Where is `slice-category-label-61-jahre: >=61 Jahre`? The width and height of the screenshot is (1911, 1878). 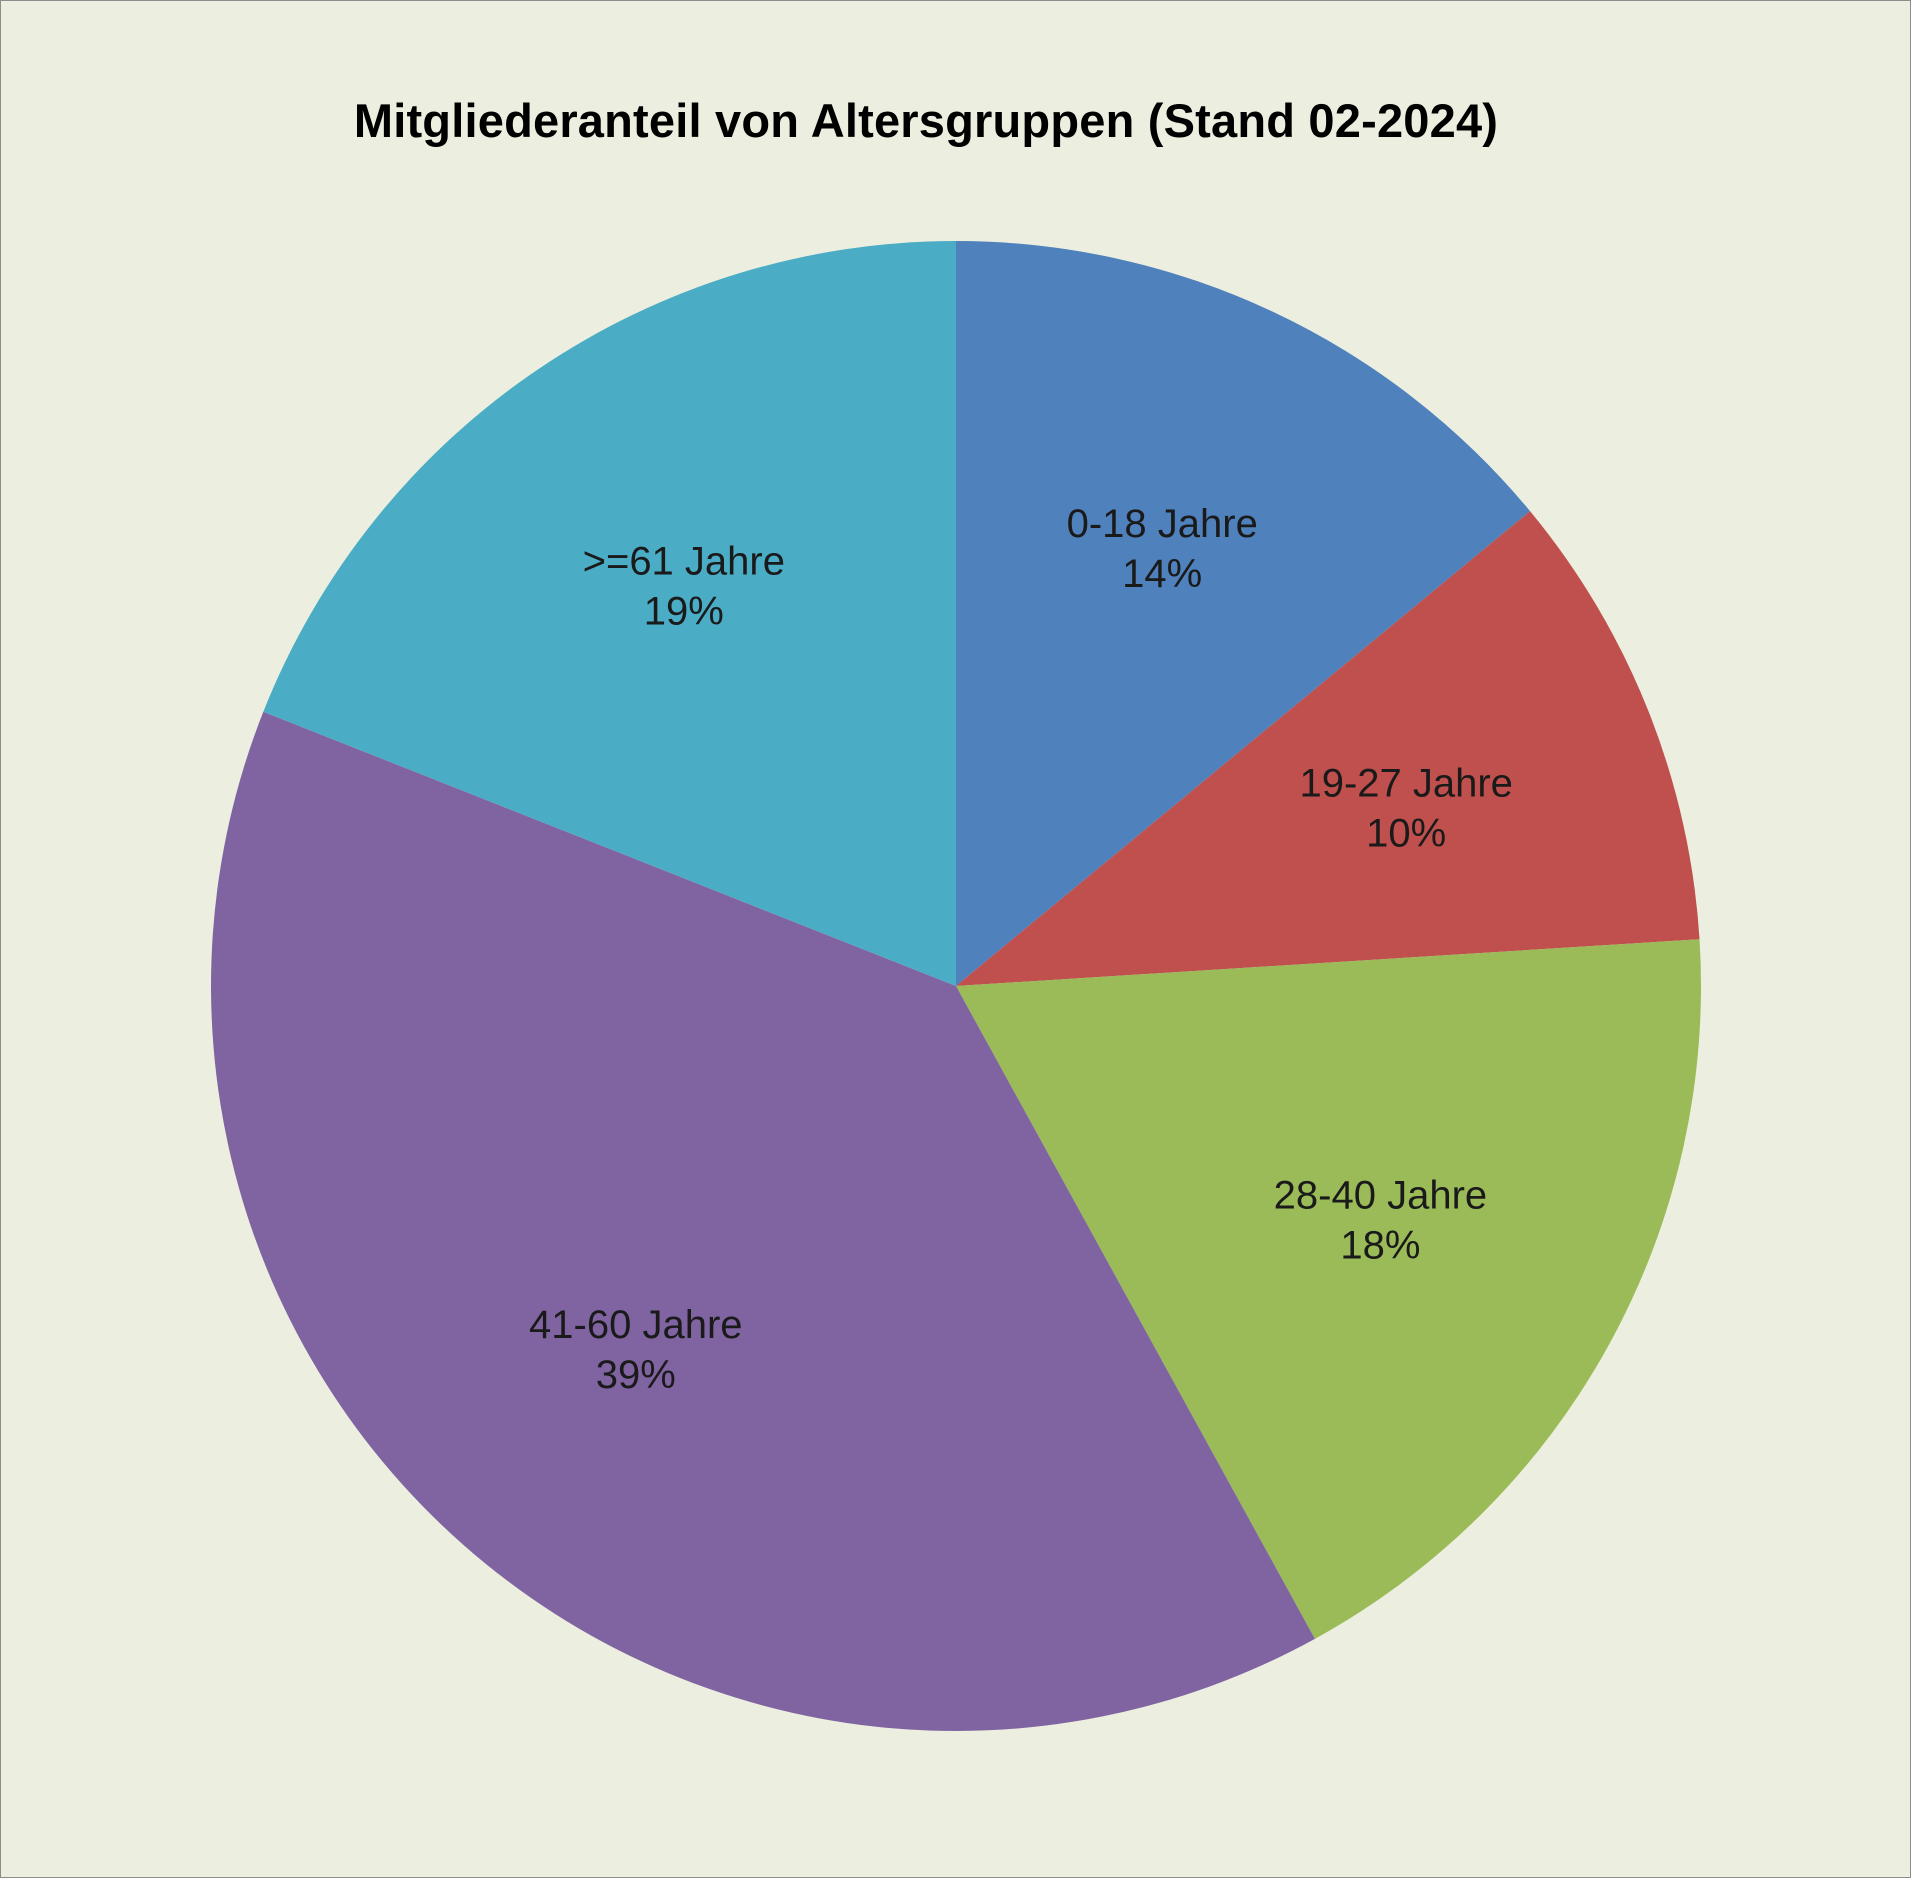
slice-category-label-61-jahre: >=61 Jahre is located at coordinates (684, 562).